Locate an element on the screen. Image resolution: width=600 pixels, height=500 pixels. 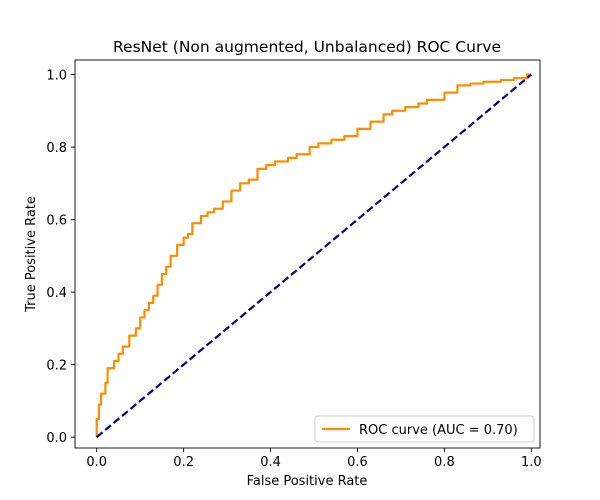
y-tick-label: 0.4 is located at coordinates (56, 293).